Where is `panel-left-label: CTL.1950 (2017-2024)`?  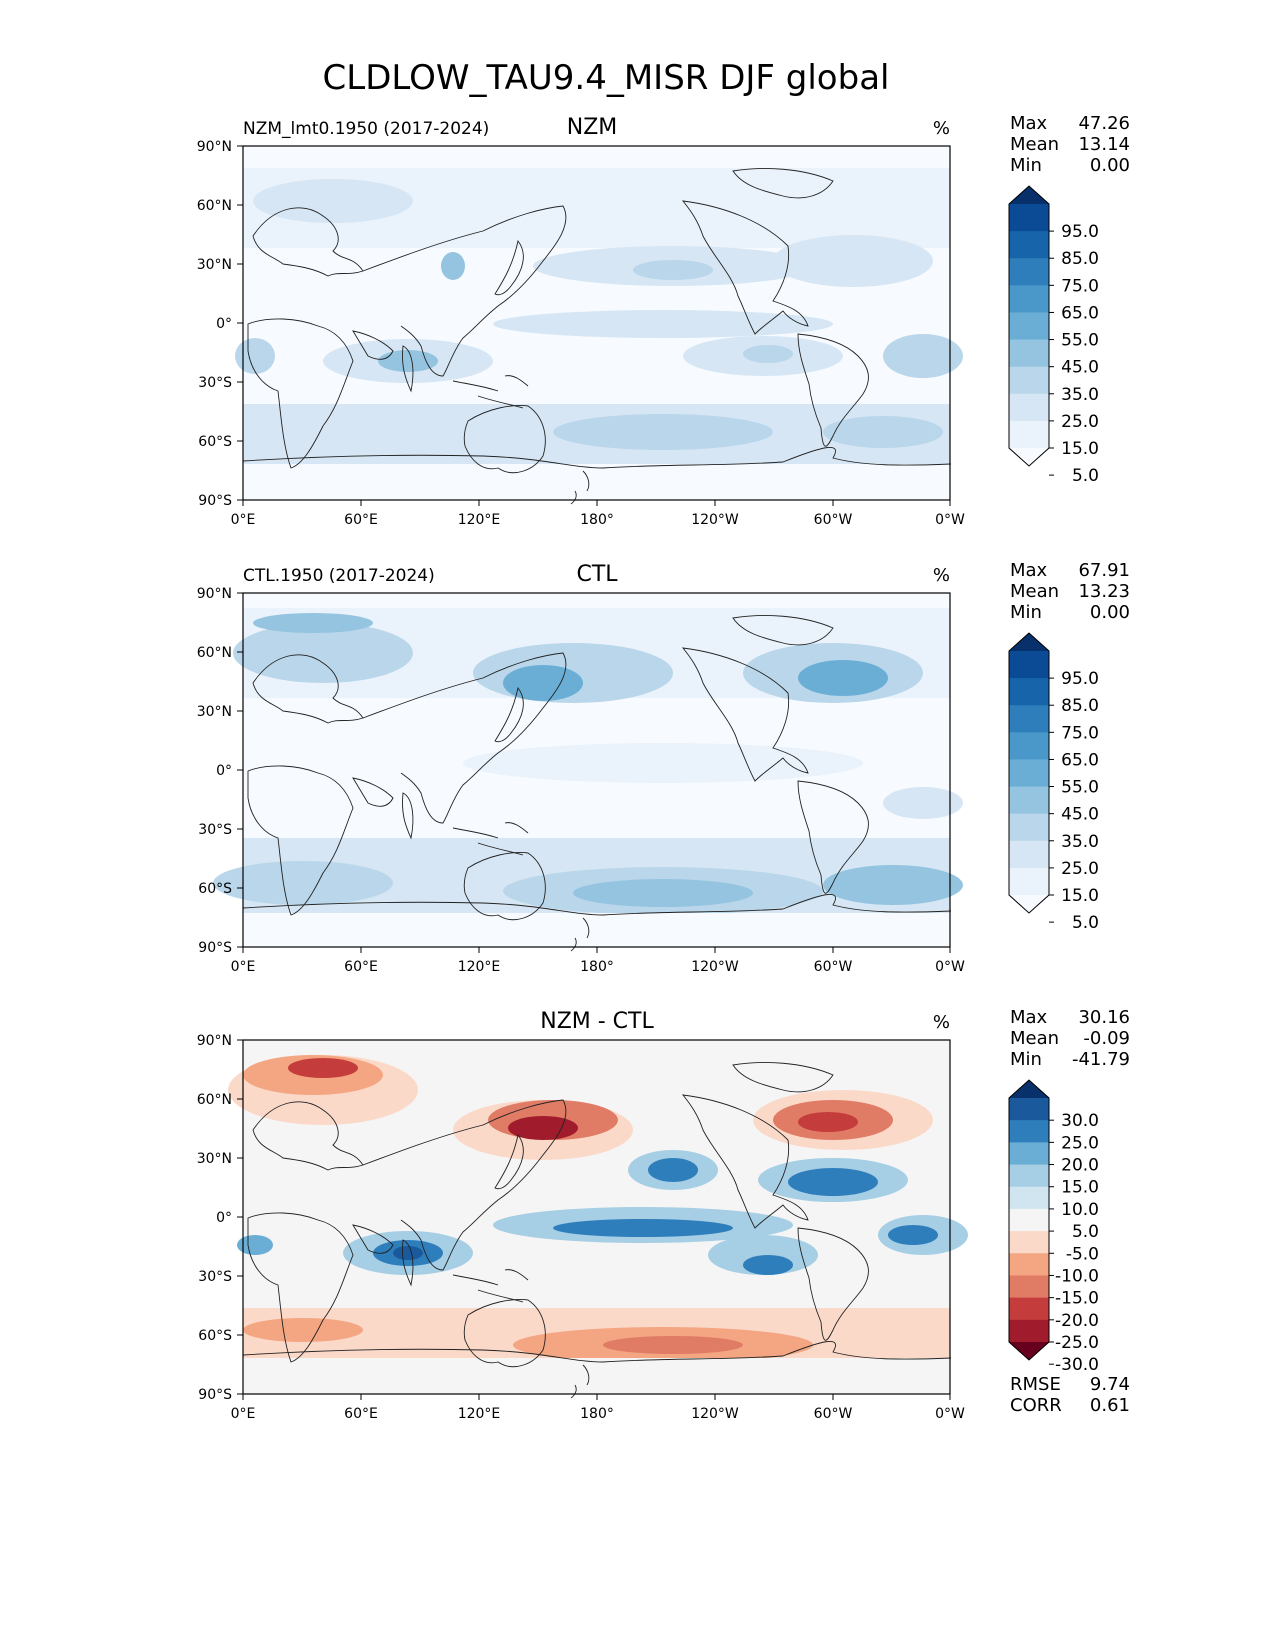
panel-left-label: CTL.1950 (2017-2024) is located at coordinates (339, 576).